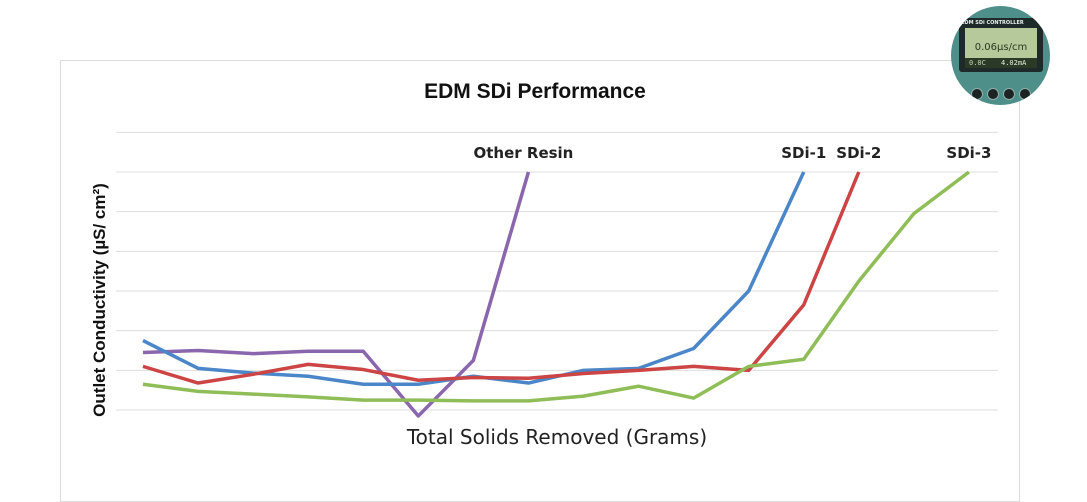 The image size is (1087, 502). I want to click on series-label-sdi-3: SDi-3, so click(968, 153).